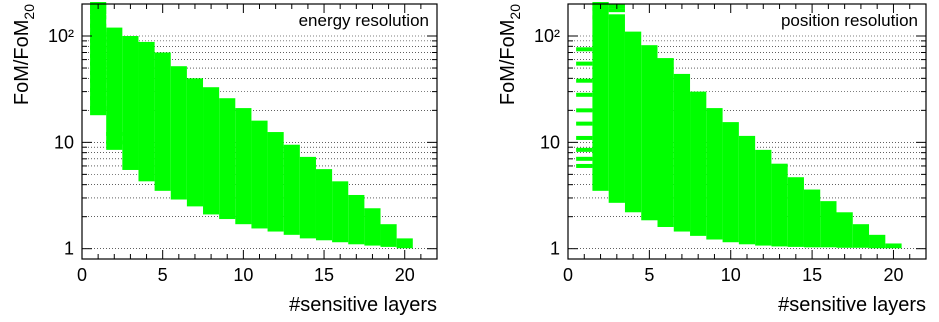  What do you see at coordinates (364, 20) in the screenshot?
I see `panel-title: energy resolution` at bounding box center [364, 20].